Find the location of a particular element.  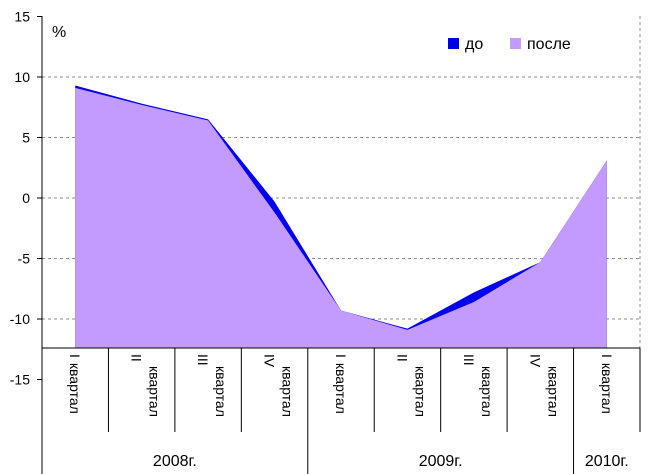

y-tick-label: -5 is located at coordinates (24, 259).